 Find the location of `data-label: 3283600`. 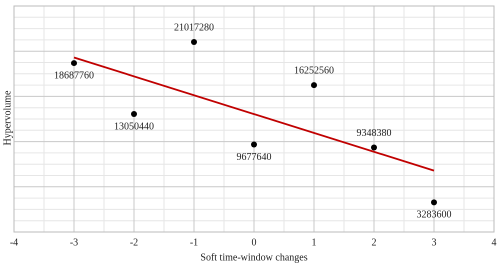

data-label: 3283600 is located at coordinates (434, 215).